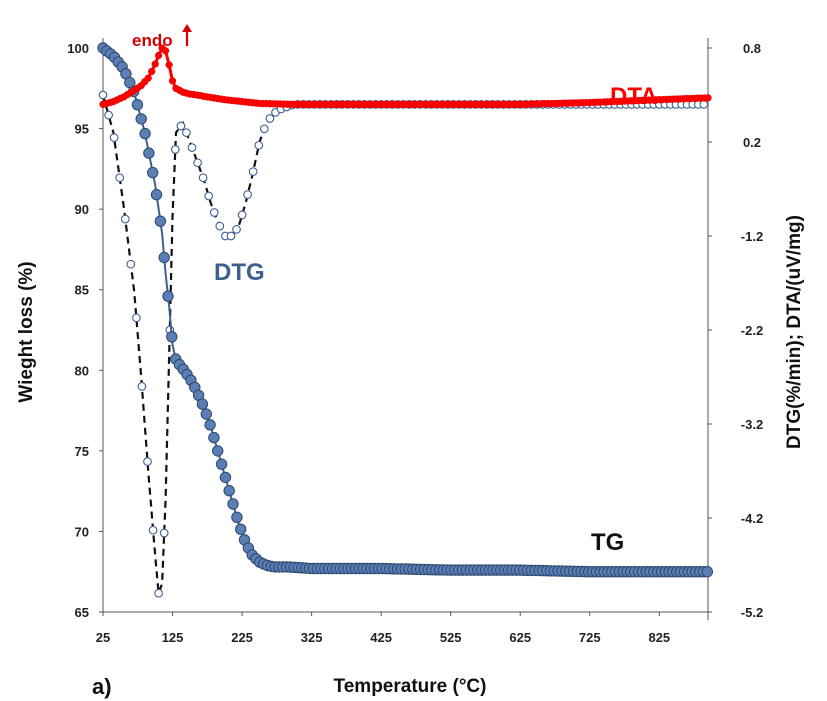  I want to click on panel-label: a), so click(102, 686).